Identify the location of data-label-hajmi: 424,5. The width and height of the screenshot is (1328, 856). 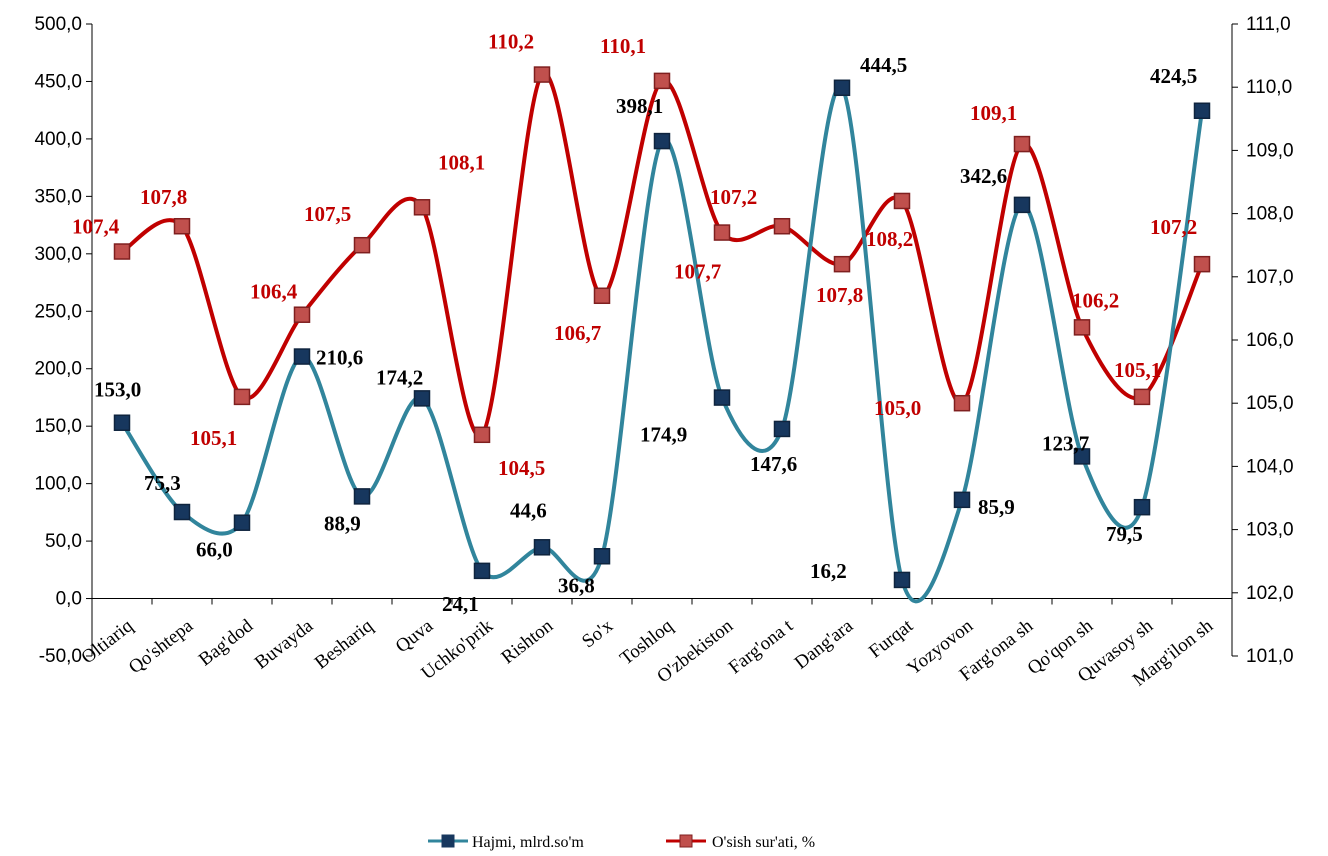
(1173, 76).